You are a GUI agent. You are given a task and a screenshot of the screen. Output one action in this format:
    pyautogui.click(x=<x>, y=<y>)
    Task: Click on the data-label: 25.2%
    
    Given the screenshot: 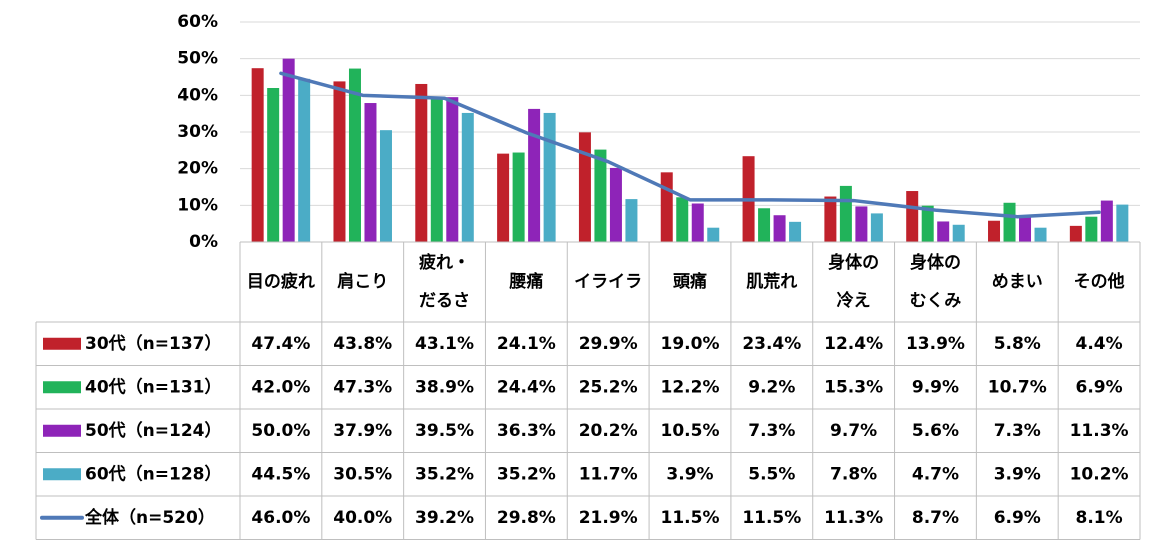 What is the action you would take?
    pyautogui.click(x=608, y=387)
    